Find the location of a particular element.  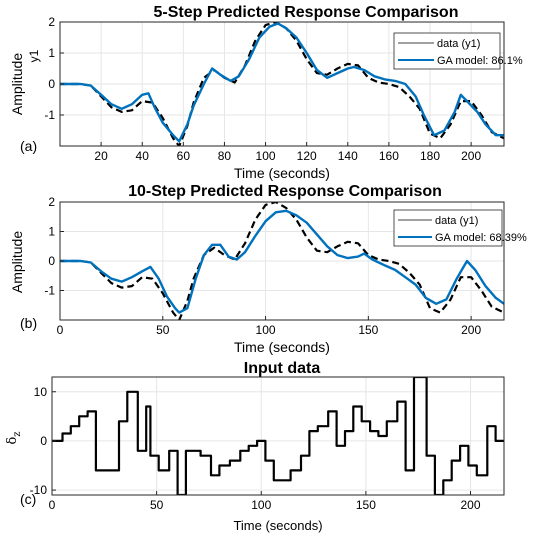

panel-b-legend: data (y1) GA model: 68.39% is located at coordinates (460, 228).